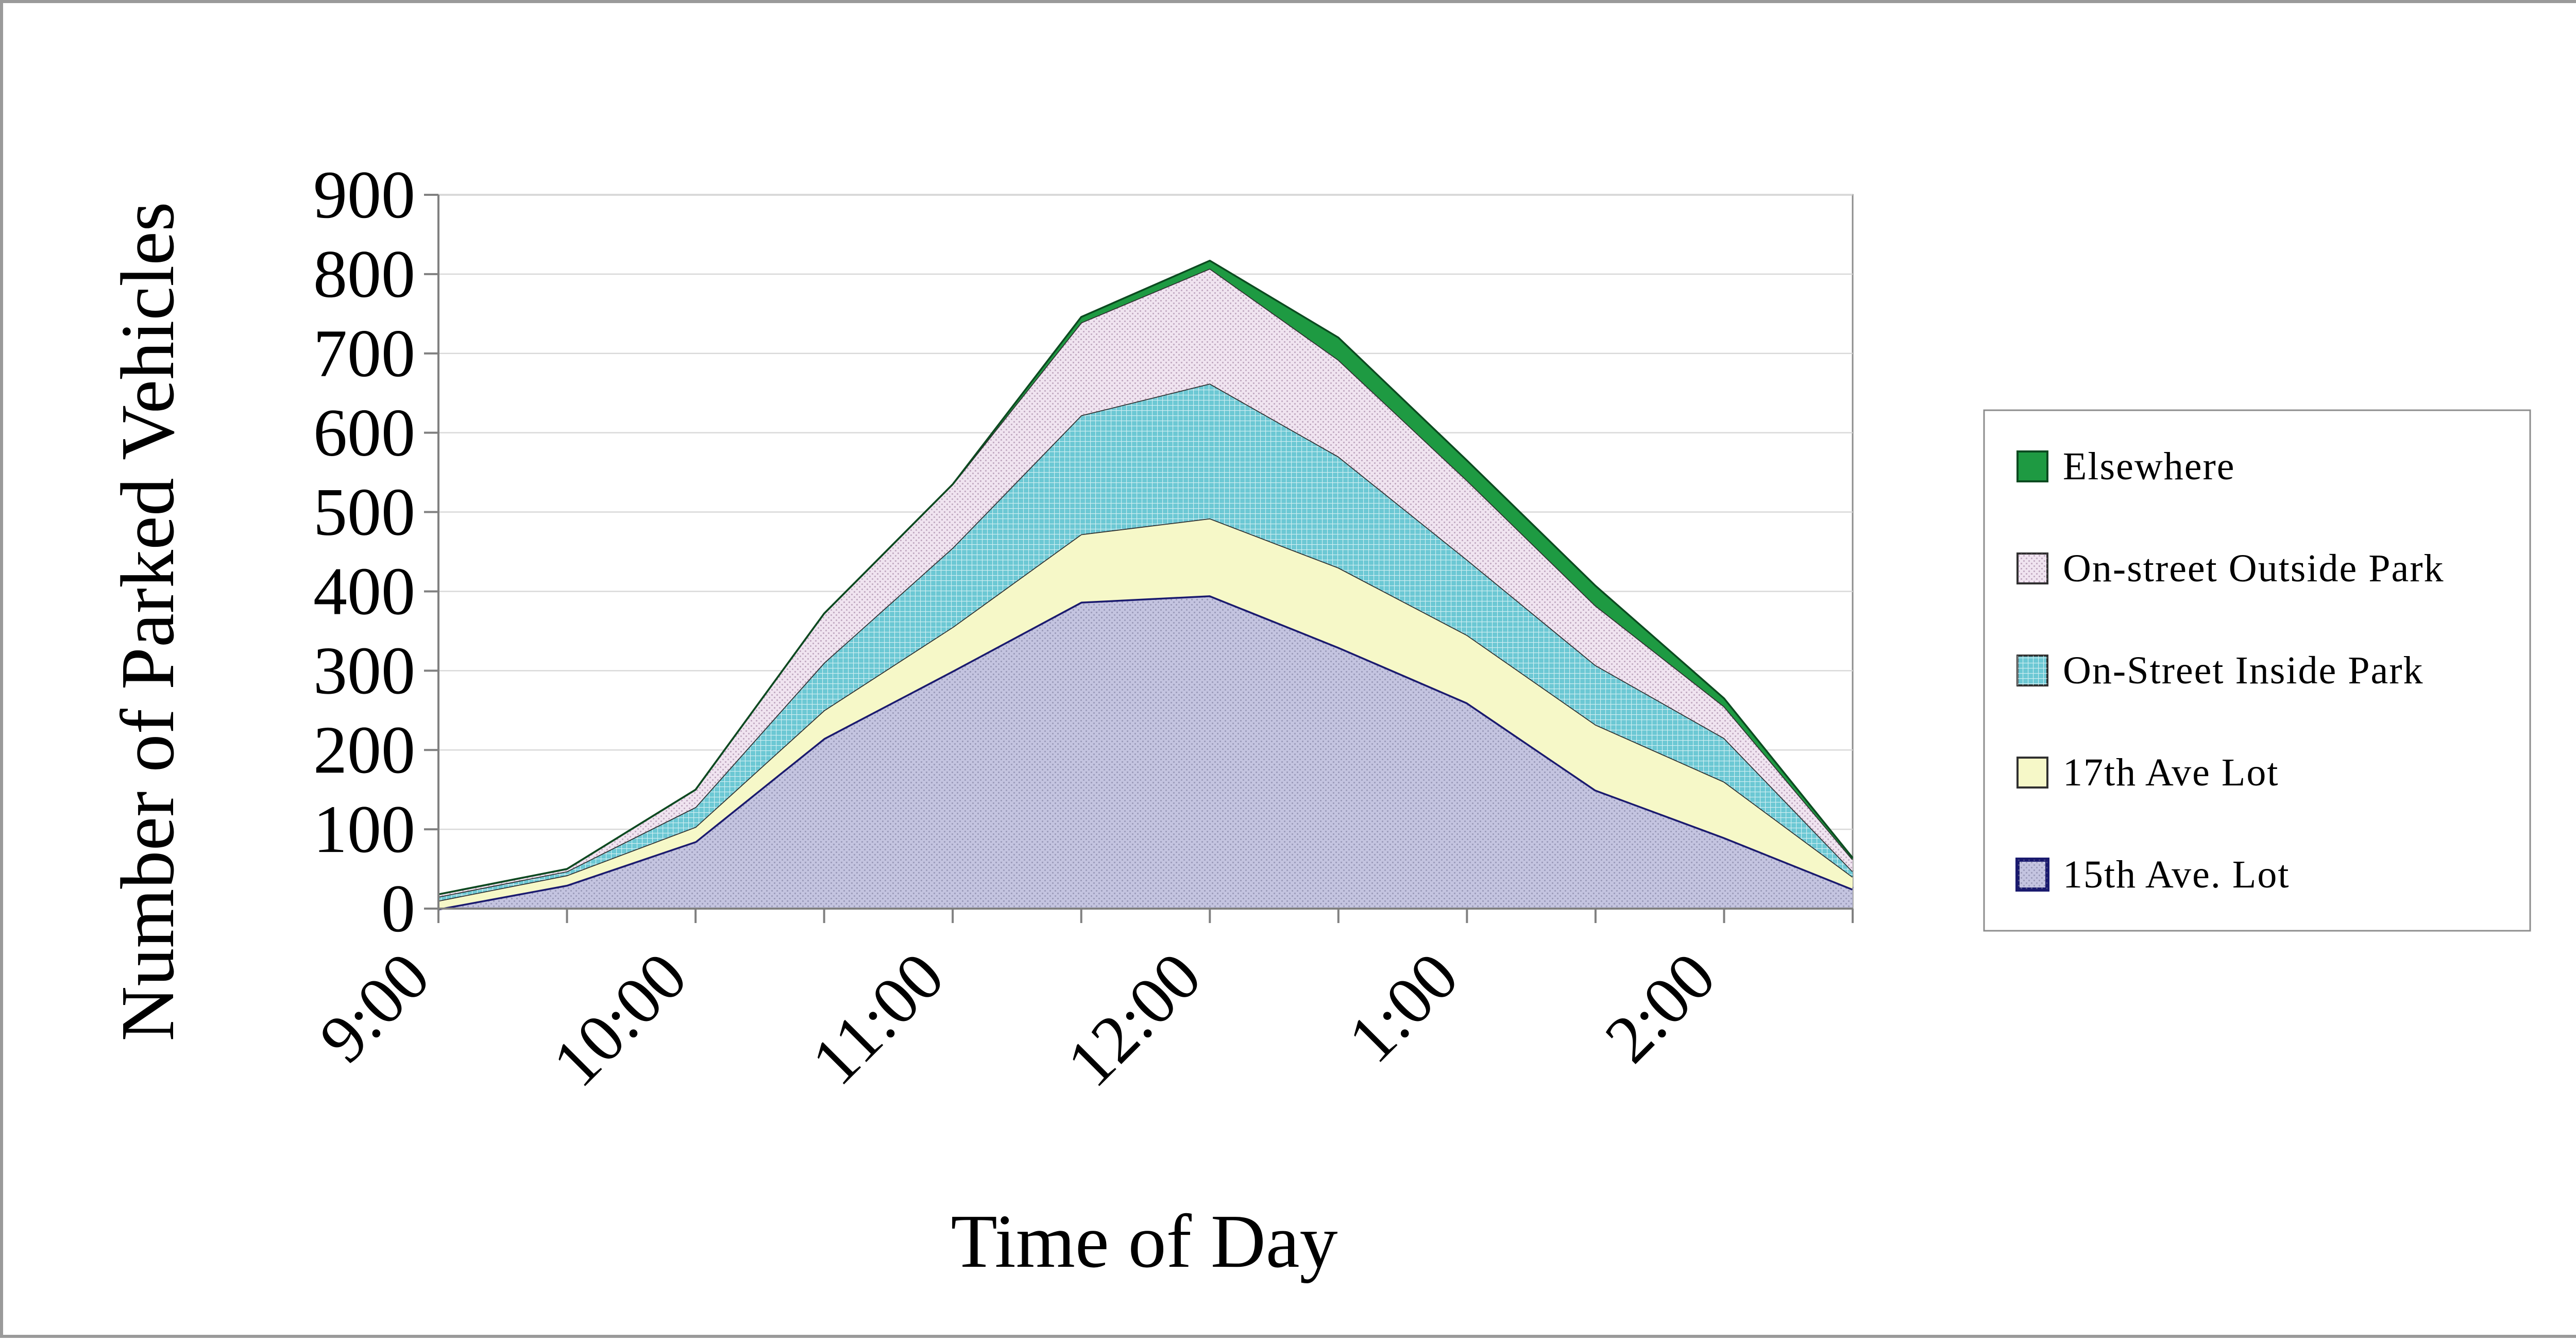 The width and height of the screenshot is (2576, 1341). Describe the element at coordinates (148, 622) in the screenshot. I see `y-axis-title: Number of Parked Vehicles` at that location.